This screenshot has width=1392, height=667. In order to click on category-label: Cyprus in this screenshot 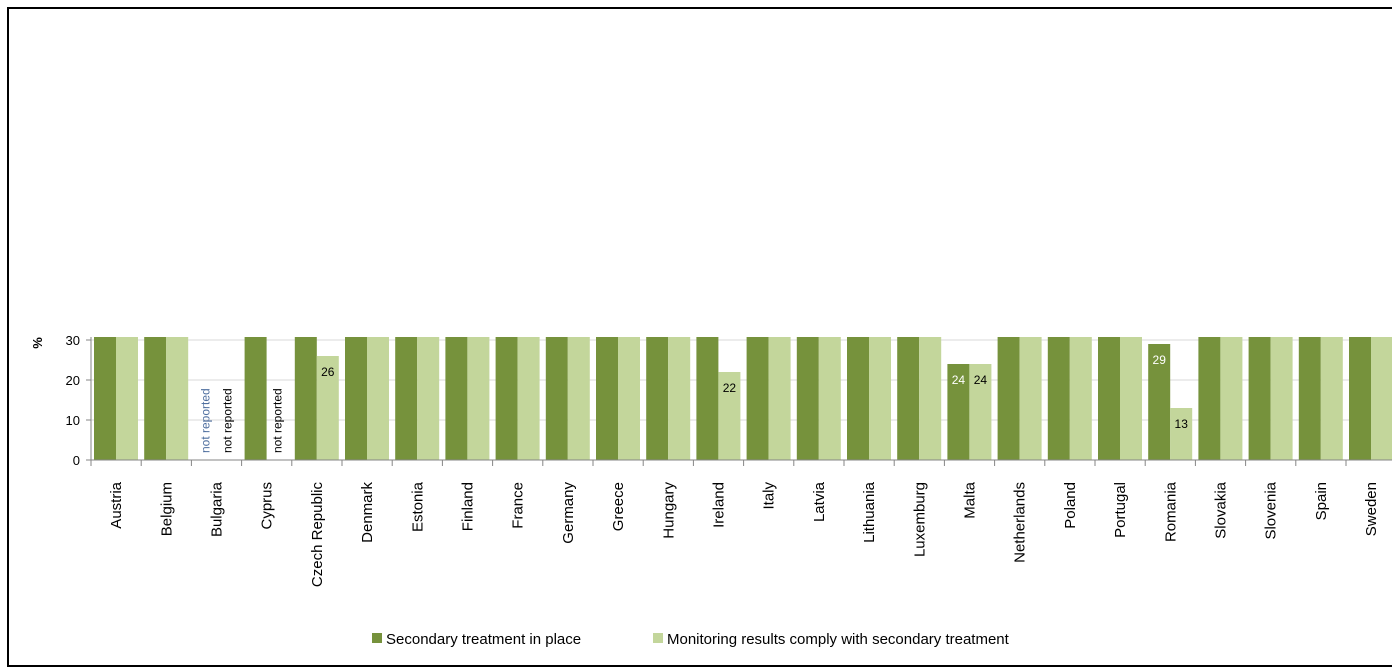, I will do `click(267, 506)`.